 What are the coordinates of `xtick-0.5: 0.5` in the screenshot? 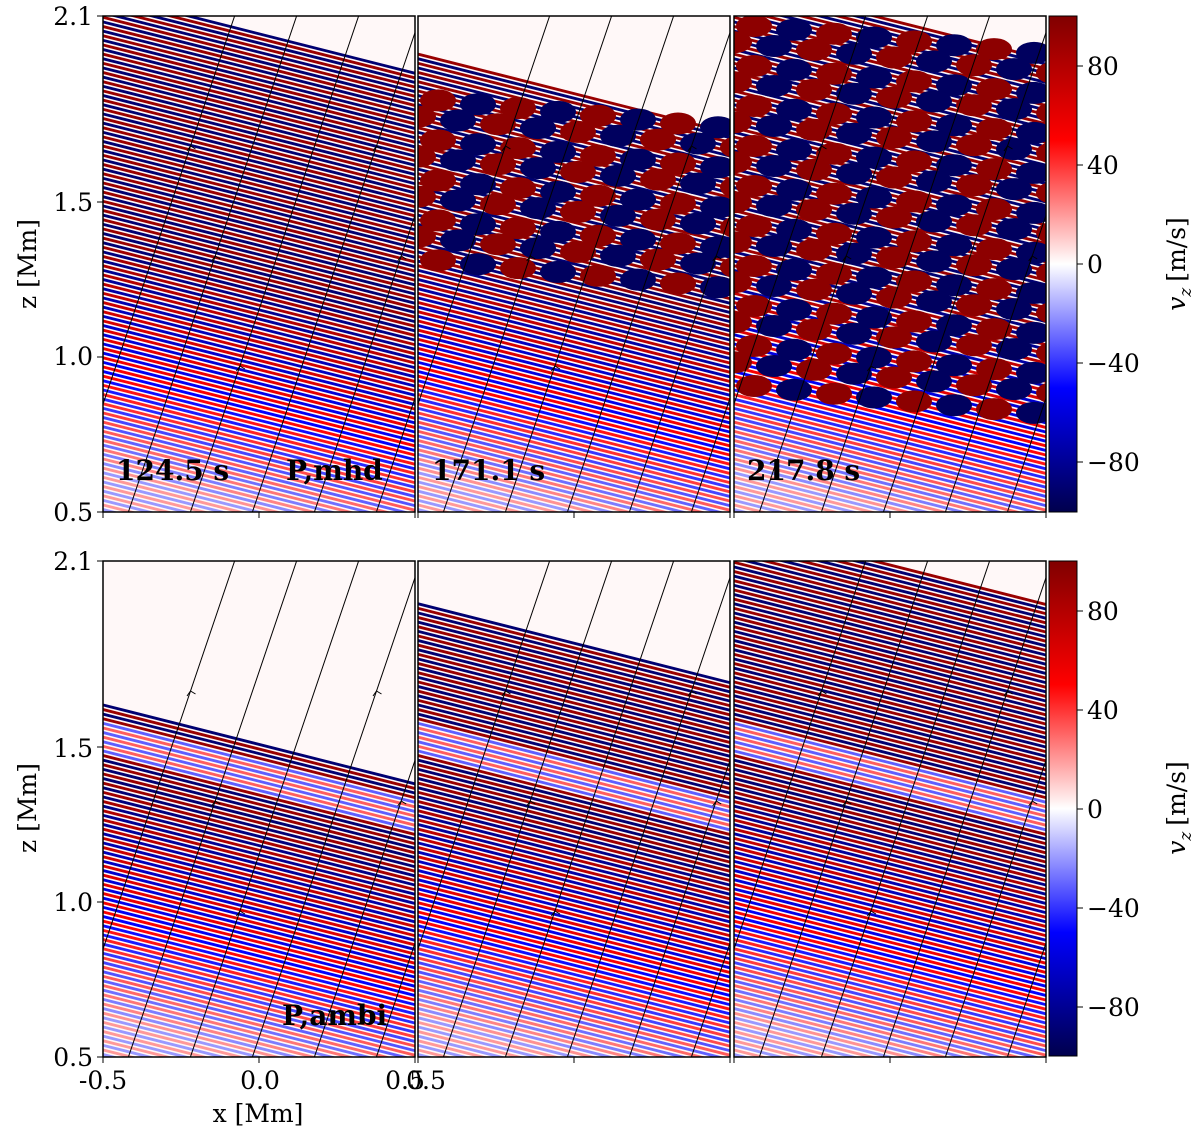 It's located at (405, 1080).